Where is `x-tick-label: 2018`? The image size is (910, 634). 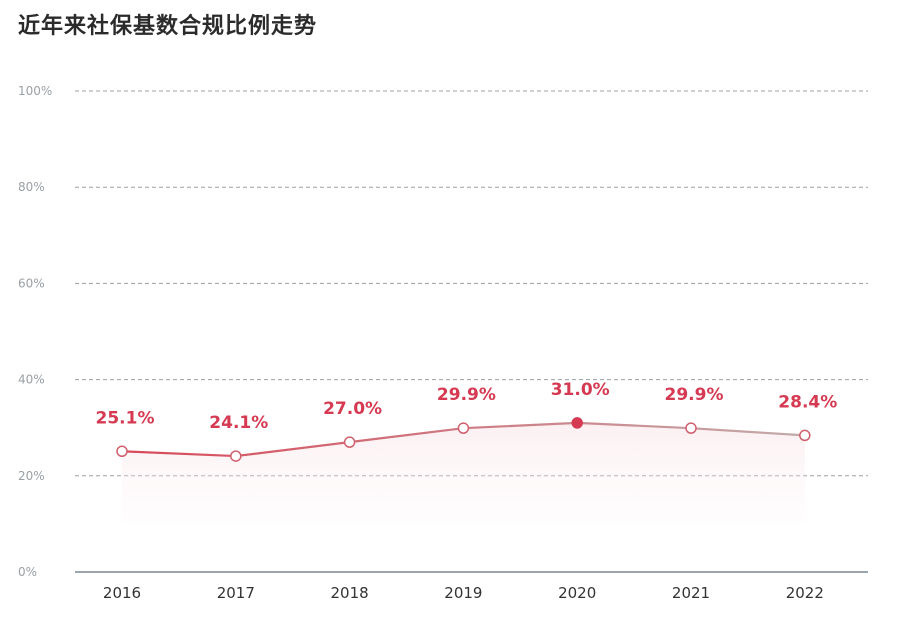 x-tick-label: 2018 is located at coordinates (350, 593).